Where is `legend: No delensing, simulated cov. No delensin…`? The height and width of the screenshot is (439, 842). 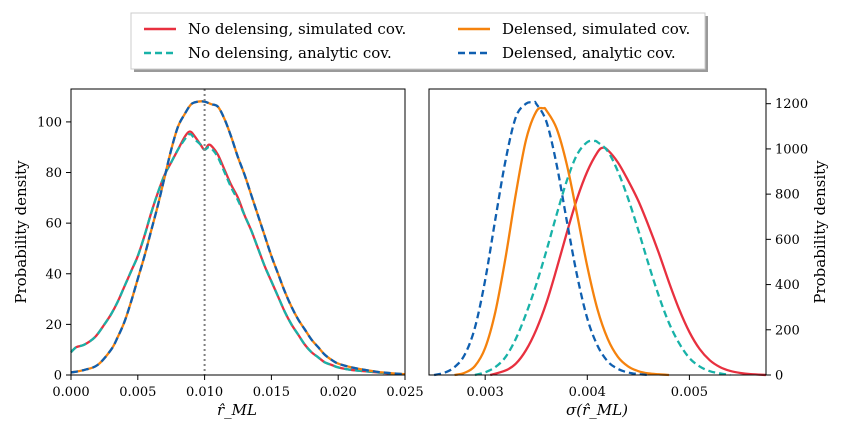
legend: No delensing, simulated cov. No delensin… is located at coordinates (419, 42).